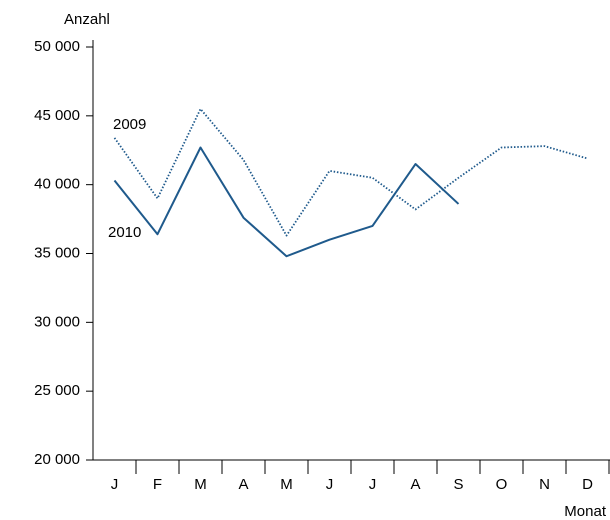  I want to click on x-axis-label: Monat, so click(585, 511).